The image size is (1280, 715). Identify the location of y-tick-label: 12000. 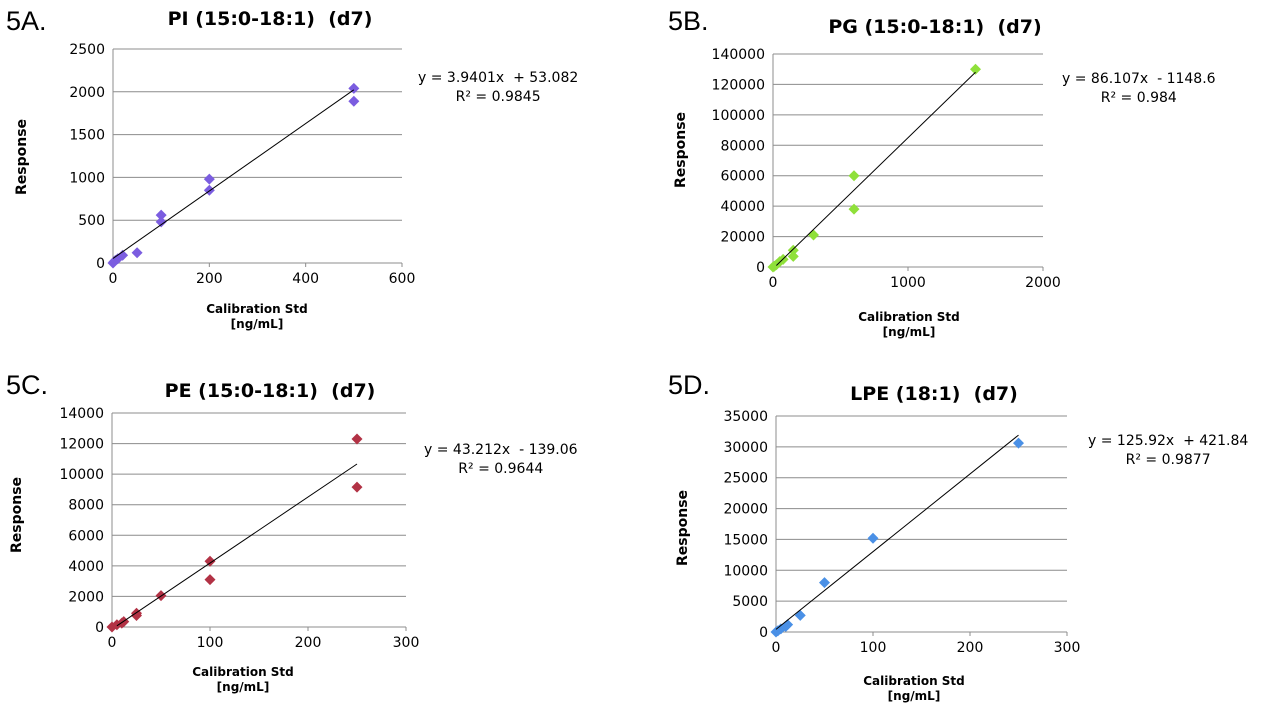
(81, 445).